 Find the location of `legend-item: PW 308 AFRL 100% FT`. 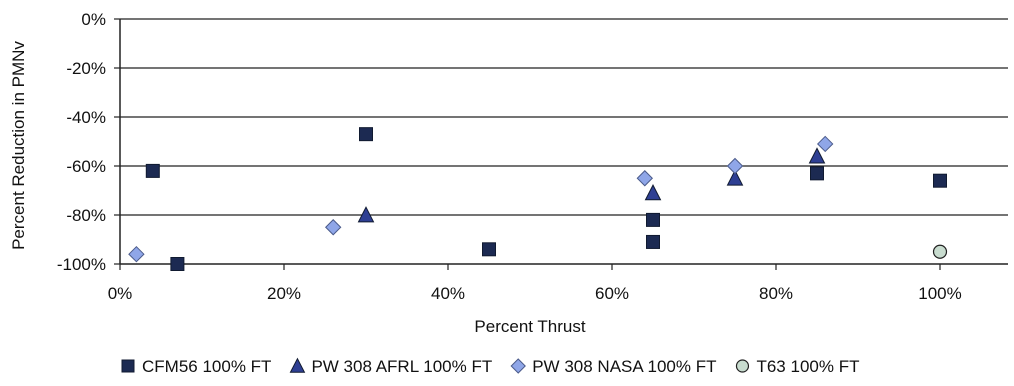

legend-item: PW 308 AFRL 100% FT is located at coordinates (390, 366).